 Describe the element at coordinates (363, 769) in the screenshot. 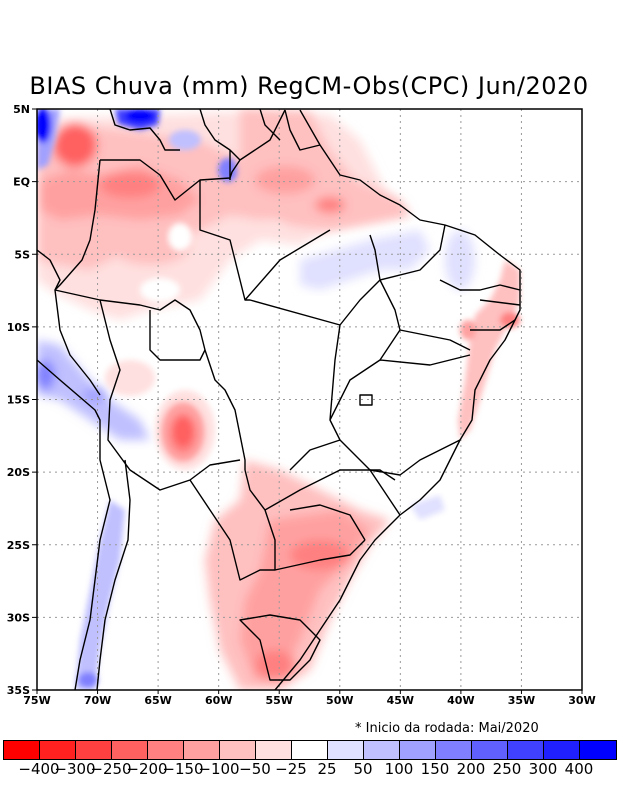

I see `colorbar-label: 50` at that location.